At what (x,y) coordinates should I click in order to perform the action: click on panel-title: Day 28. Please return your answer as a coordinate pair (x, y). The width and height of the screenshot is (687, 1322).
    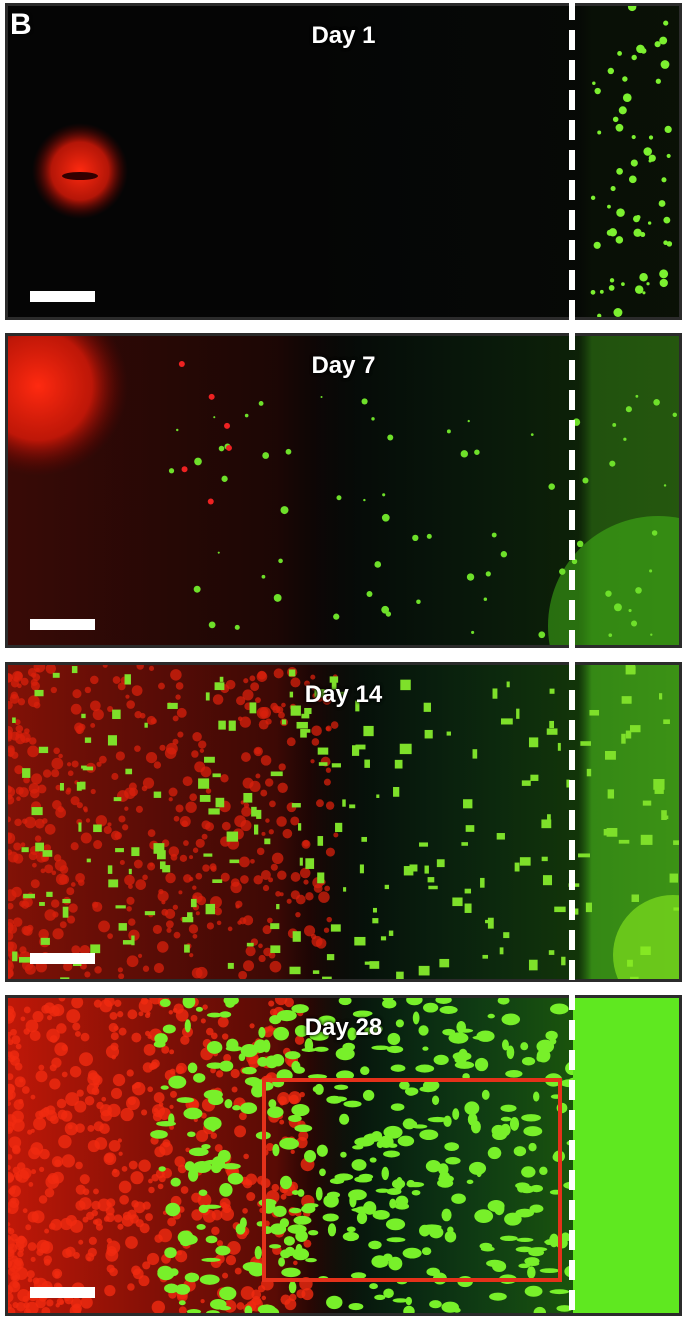
    Looking at the image, I should click on (343, 1027).